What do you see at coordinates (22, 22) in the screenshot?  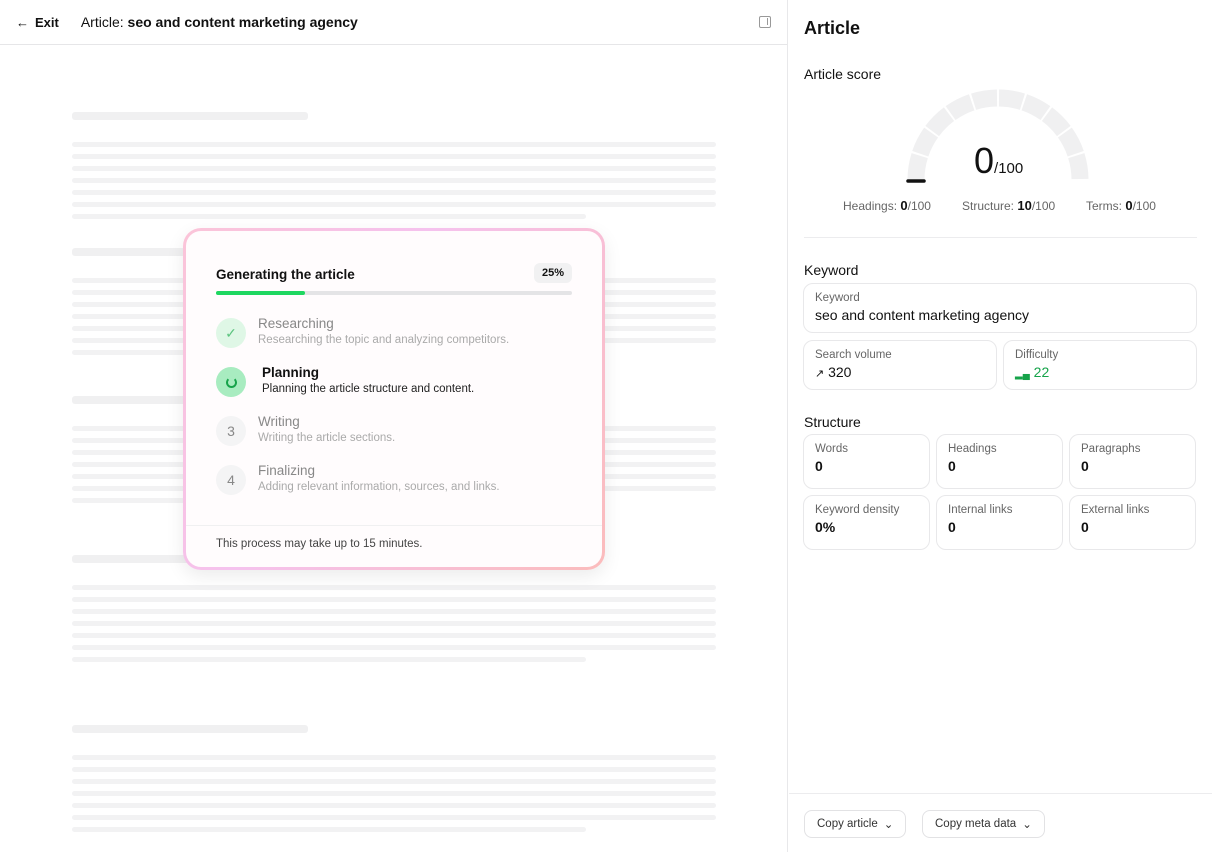 I see `arrow-left-icon: ←` at bounding box center [22, 22].